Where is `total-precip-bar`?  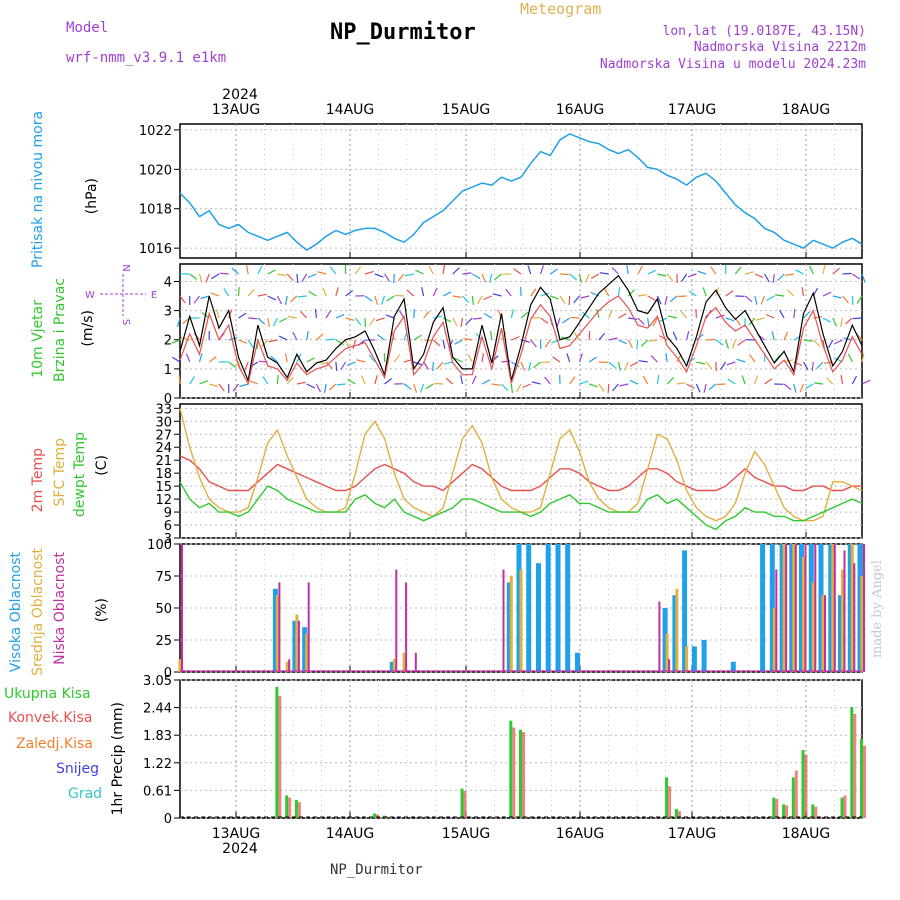 total-precip-bar is located at coordinates (511, 769).